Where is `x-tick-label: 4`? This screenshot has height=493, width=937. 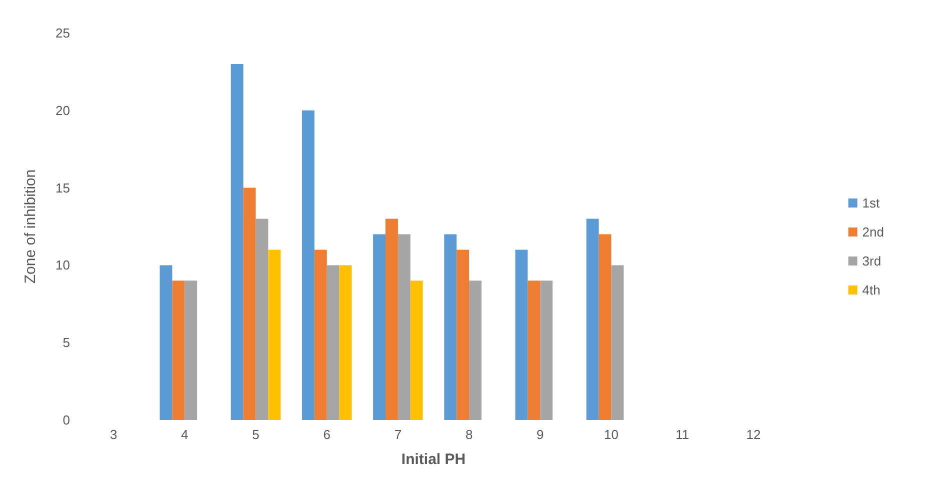
x-tick-label: 4 is located at coordinates (184, 434).